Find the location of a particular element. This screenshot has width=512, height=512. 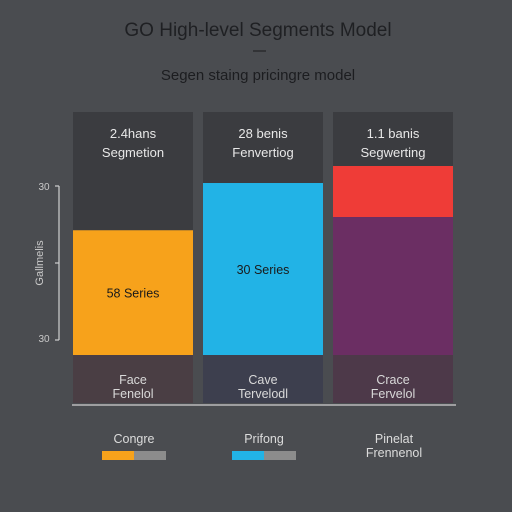

chart-subtitle: Segen staing pricingre model is located at coordinates (258, 75).